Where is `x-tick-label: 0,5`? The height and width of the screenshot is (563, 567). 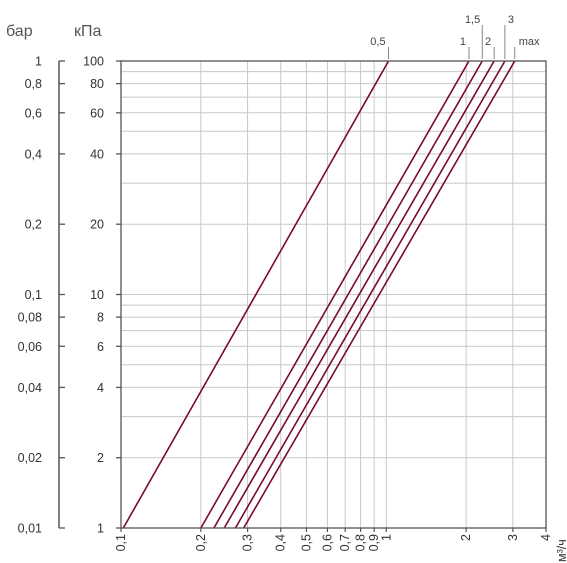
x-tick-label: 0,5 is located at coordinates (306, 542).